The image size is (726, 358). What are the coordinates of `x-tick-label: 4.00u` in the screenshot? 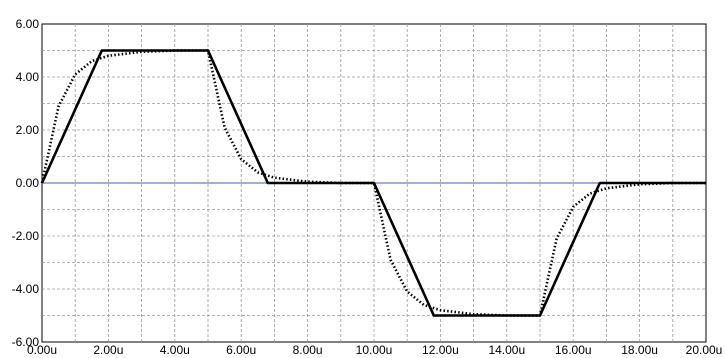 It's located at (175, 350).